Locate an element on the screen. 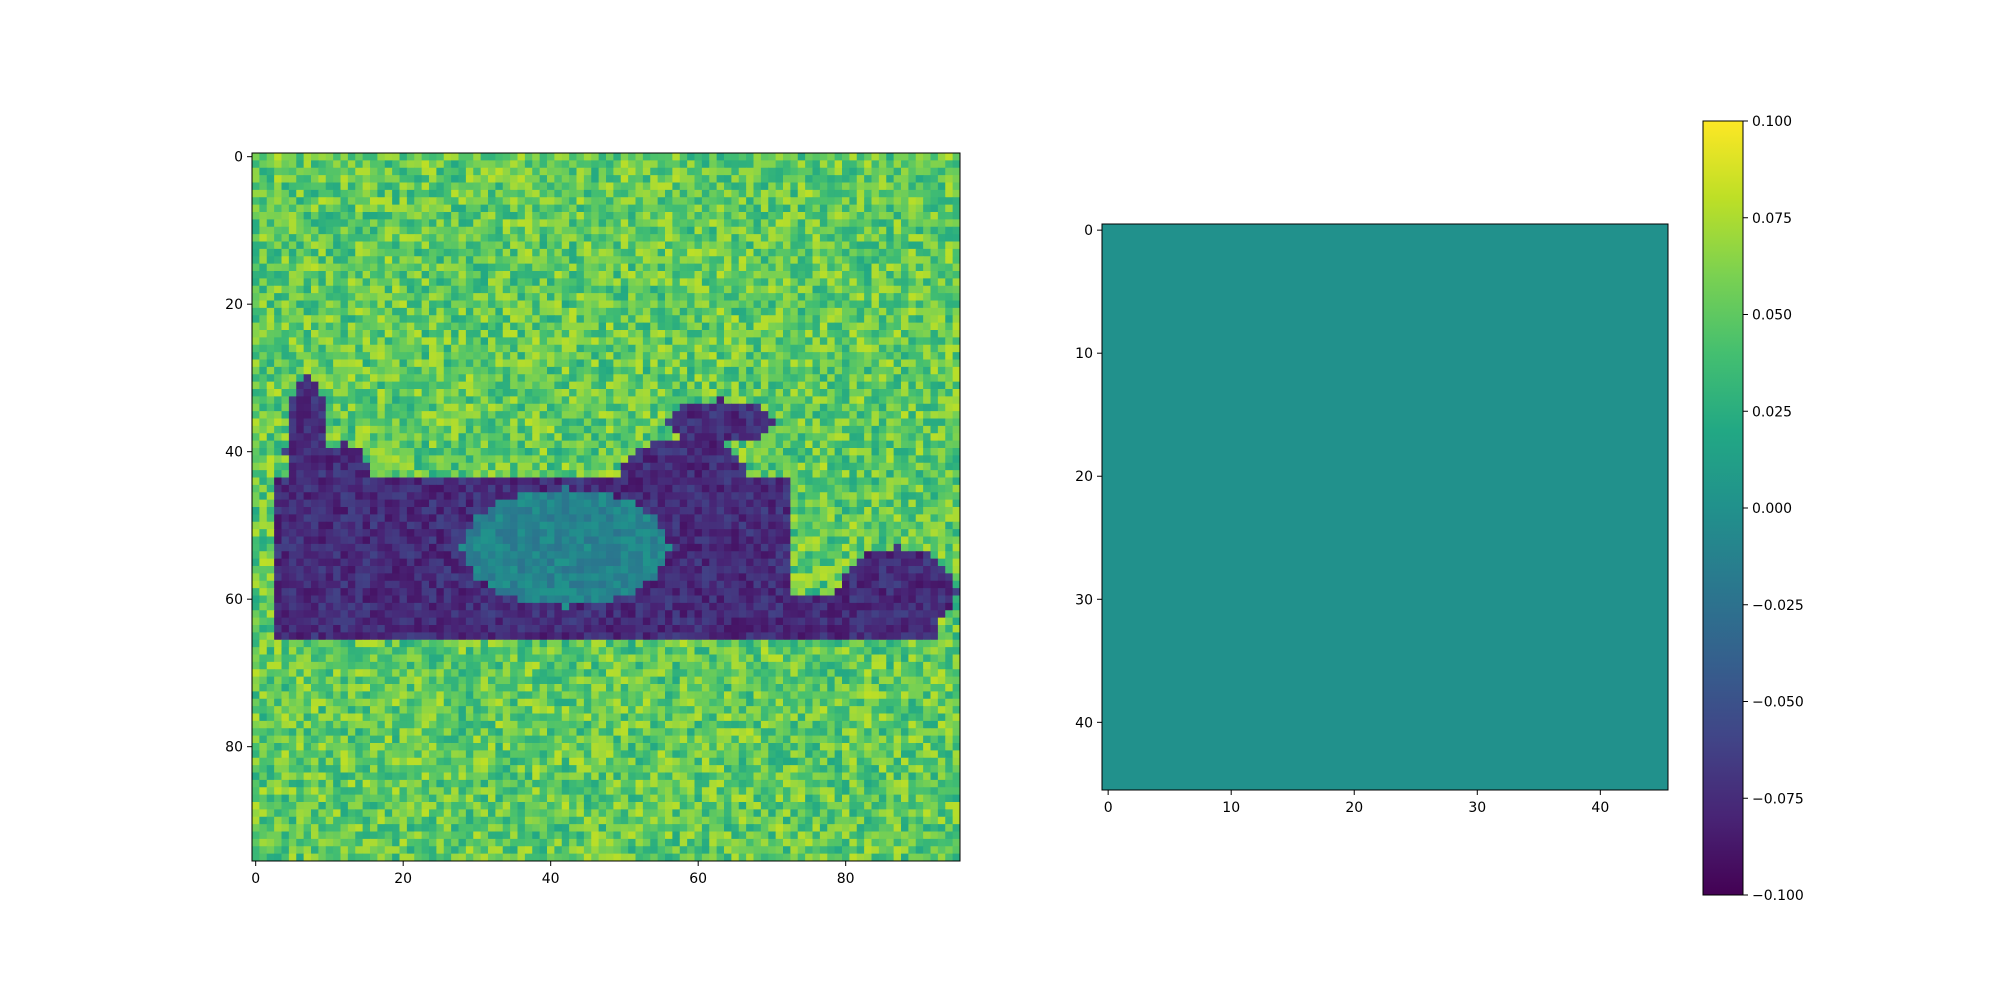 This screenshot has width=2000, height=1000. colorbar-tick-label: 0.000 is located at coordinates (1772, 509).